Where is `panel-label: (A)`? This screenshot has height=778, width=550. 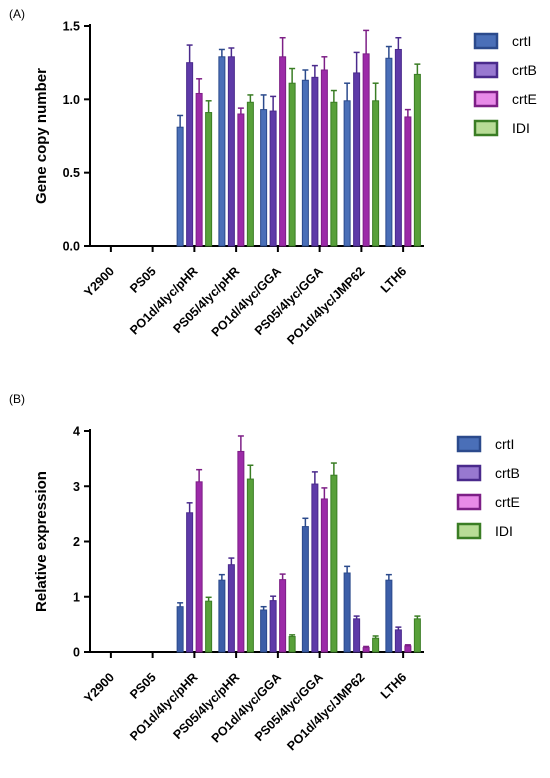 panel-label: (A) is located at coordinates (17, 14).